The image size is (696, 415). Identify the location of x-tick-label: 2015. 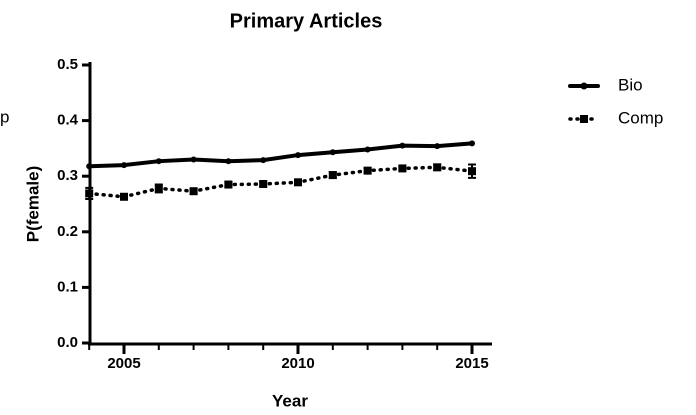
(471, 363).